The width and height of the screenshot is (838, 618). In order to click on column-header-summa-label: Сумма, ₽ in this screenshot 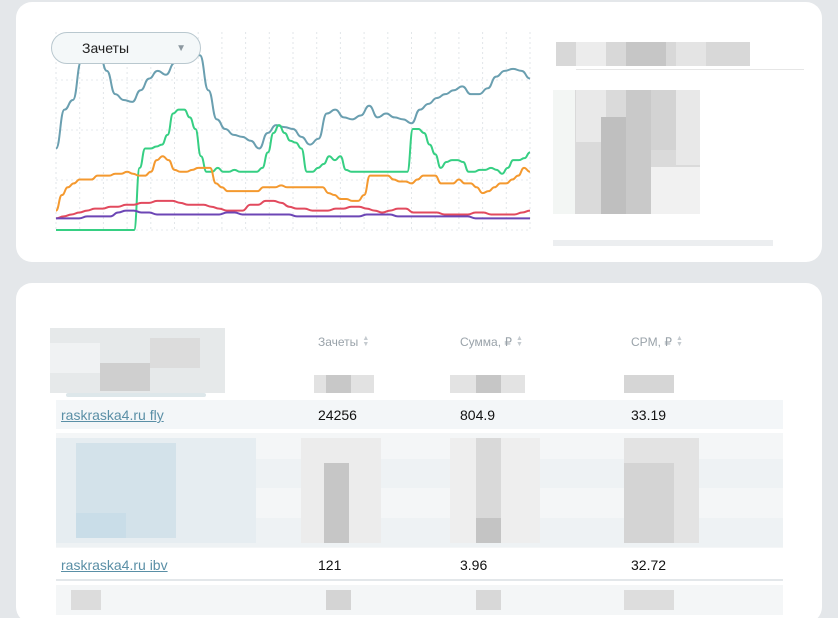, I will do `click(486, 342)`.